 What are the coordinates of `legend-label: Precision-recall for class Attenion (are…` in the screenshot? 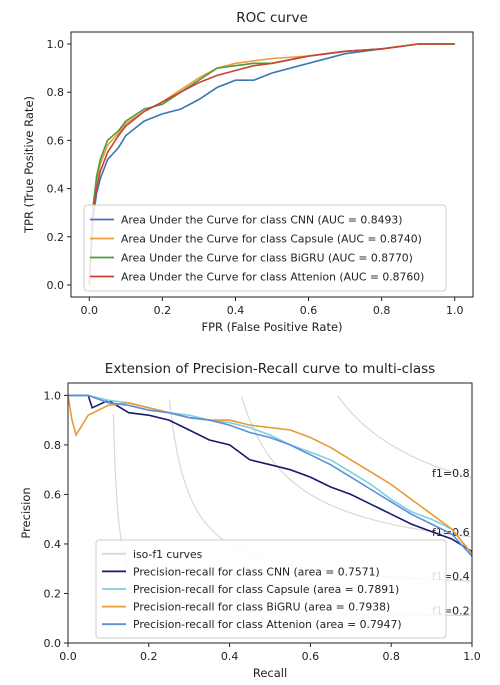 It's located at (267, 624).